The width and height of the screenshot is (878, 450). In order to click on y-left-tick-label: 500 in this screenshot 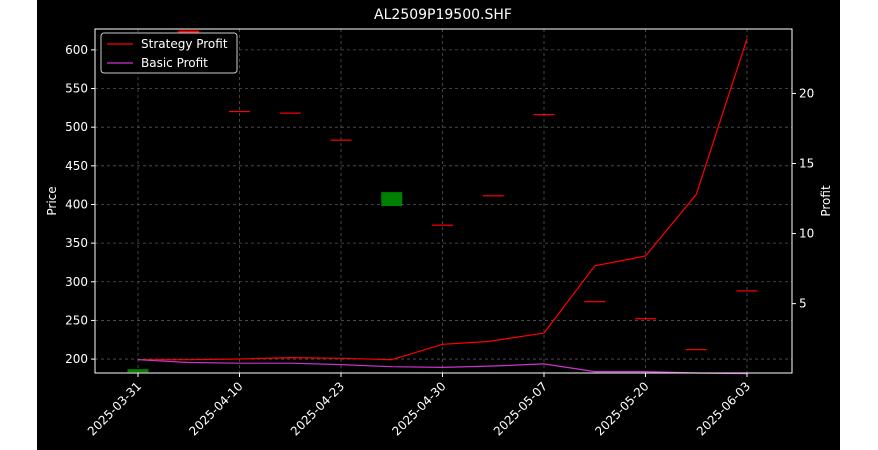, I will do `click(76, 127)`.